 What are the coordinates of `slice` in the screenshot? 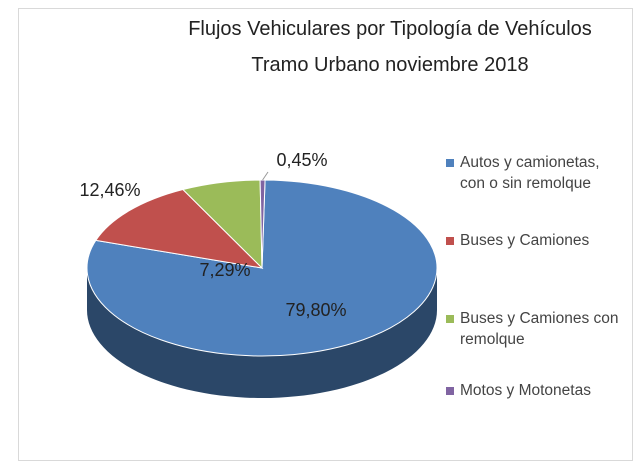 It's located at (179, 228).